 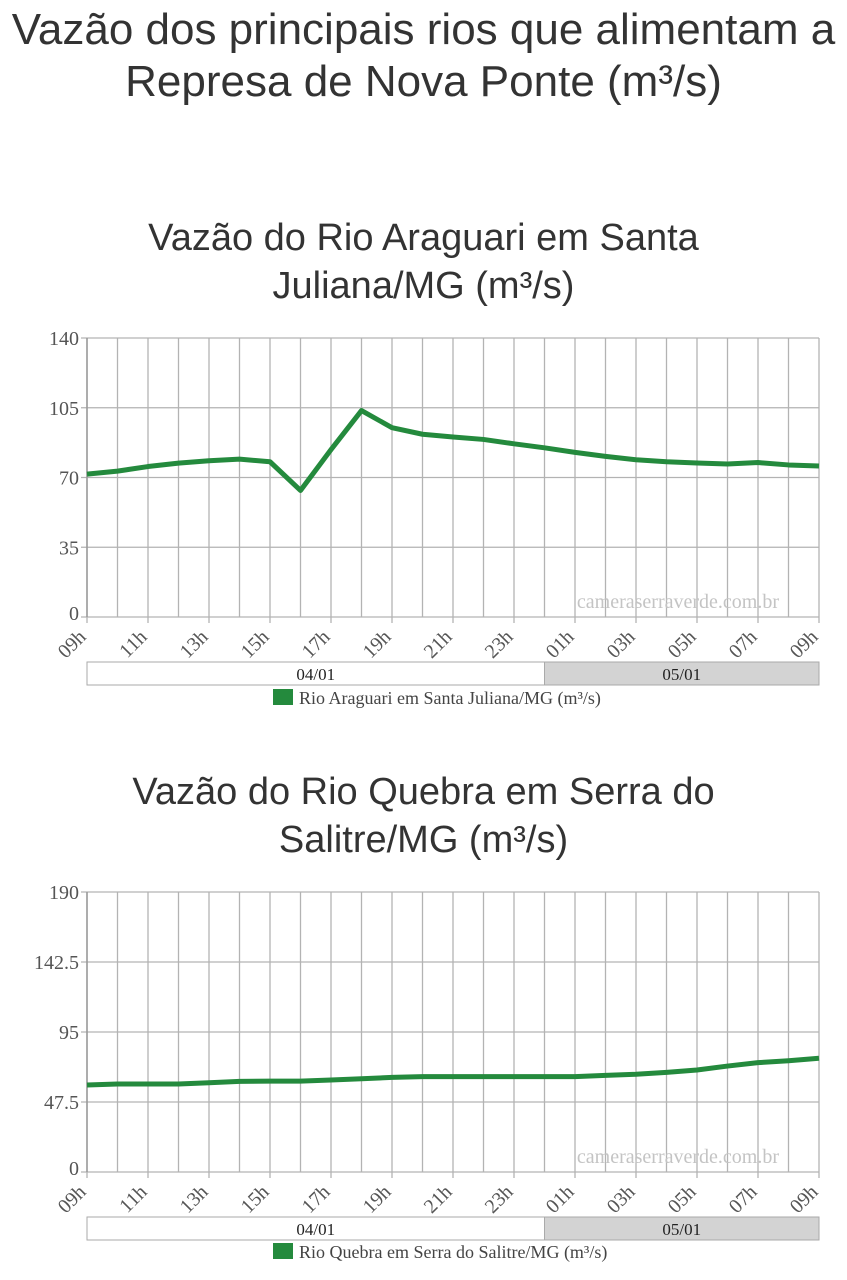 What do you see at coordinates (69, 1033) in the screenshot?
I see `y-tick-label: 95` at bounding box center [69, 1033].